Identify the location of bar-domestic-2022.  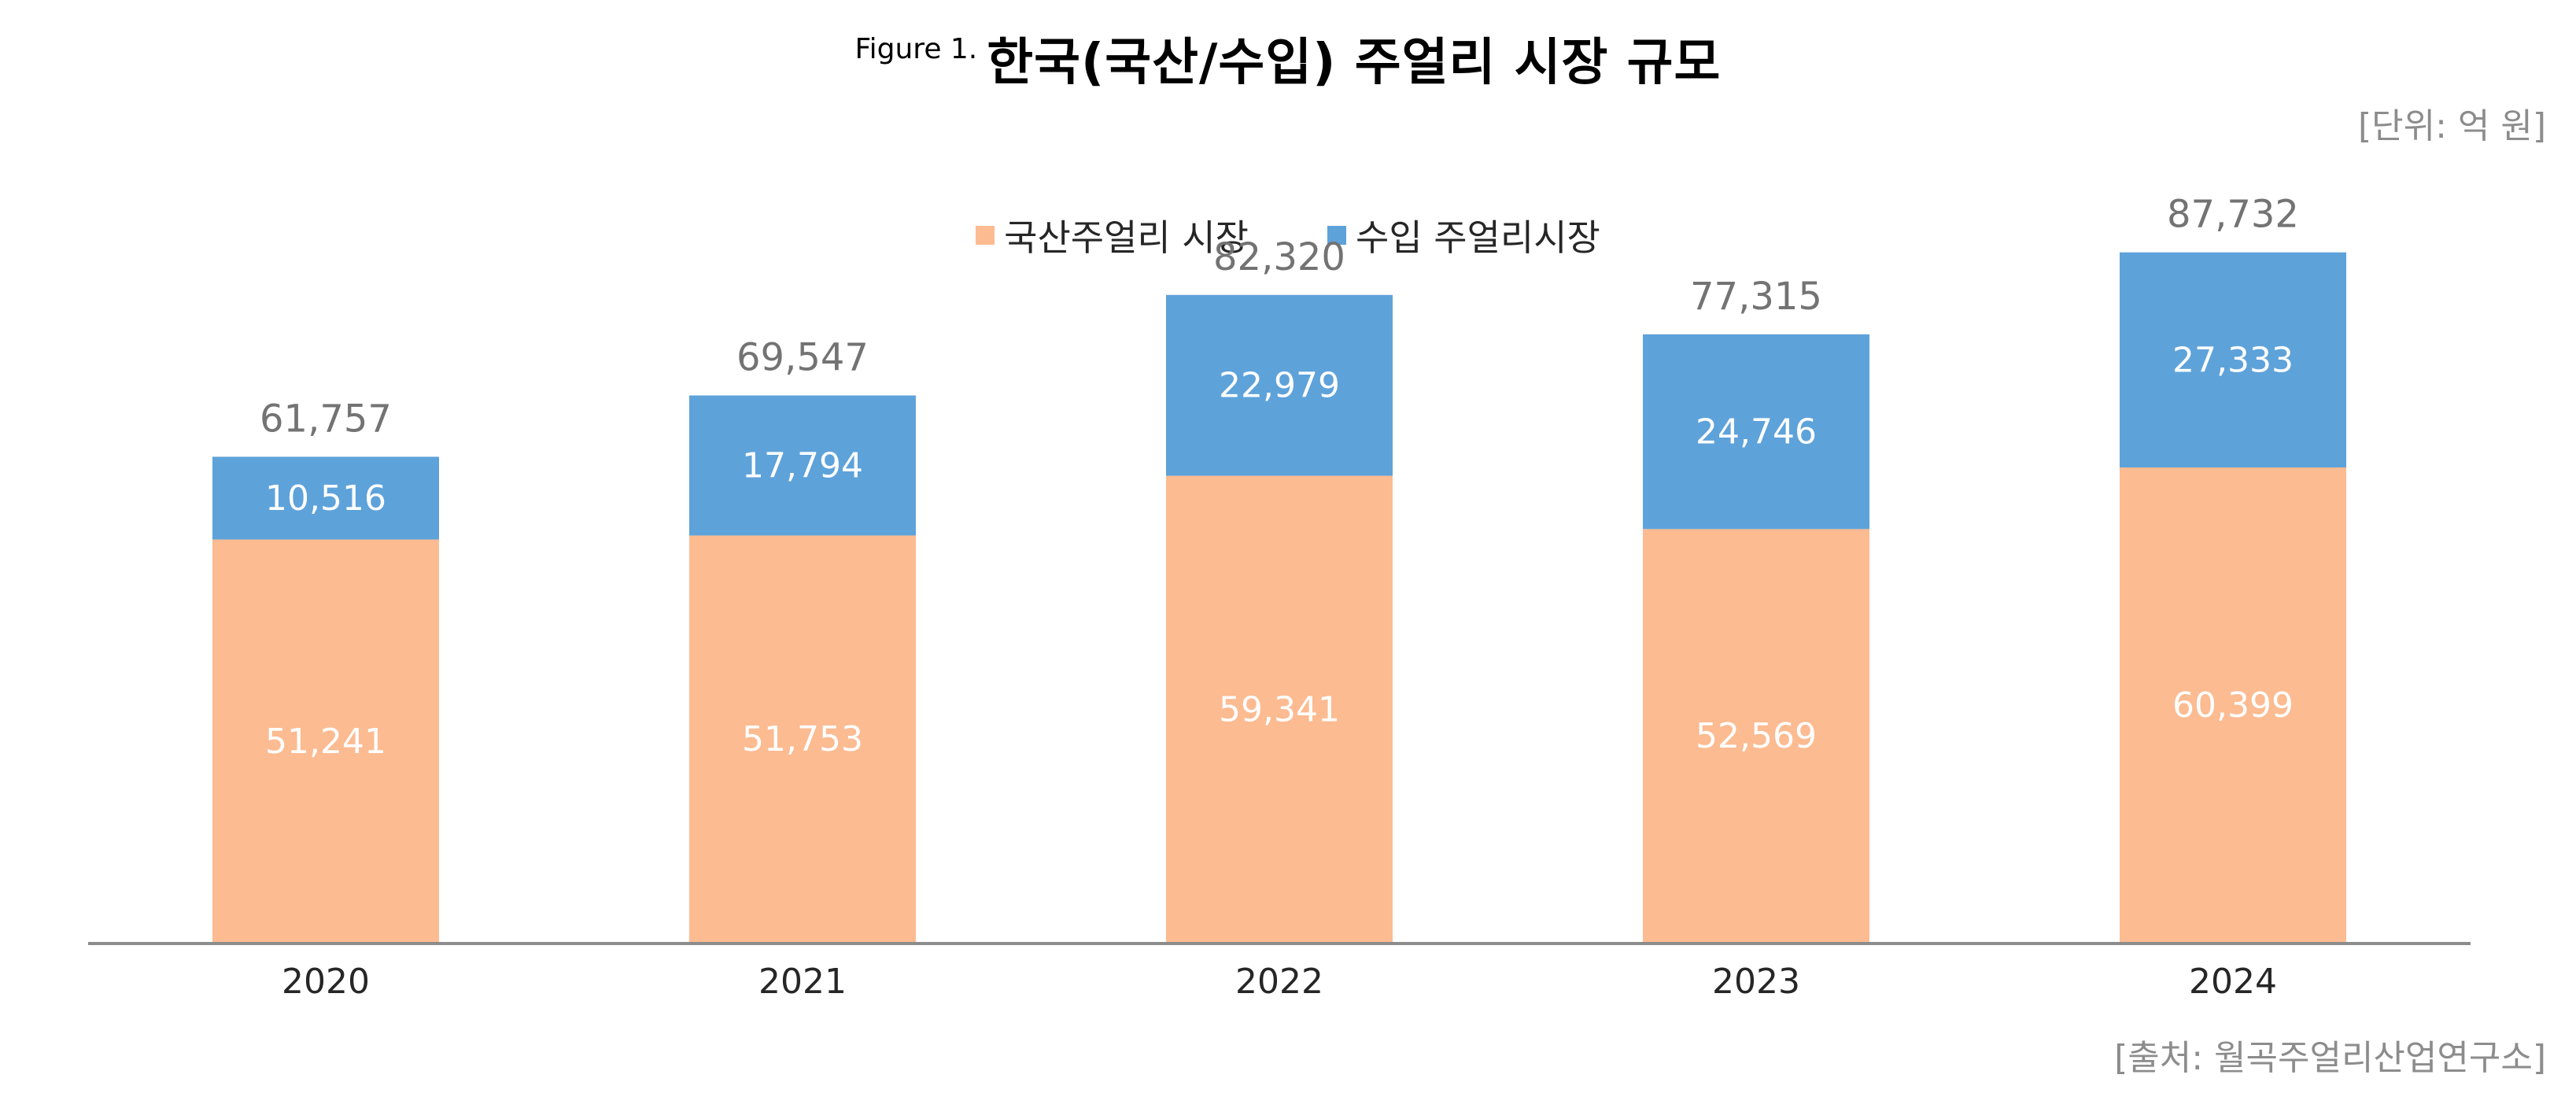
(1279, 709).